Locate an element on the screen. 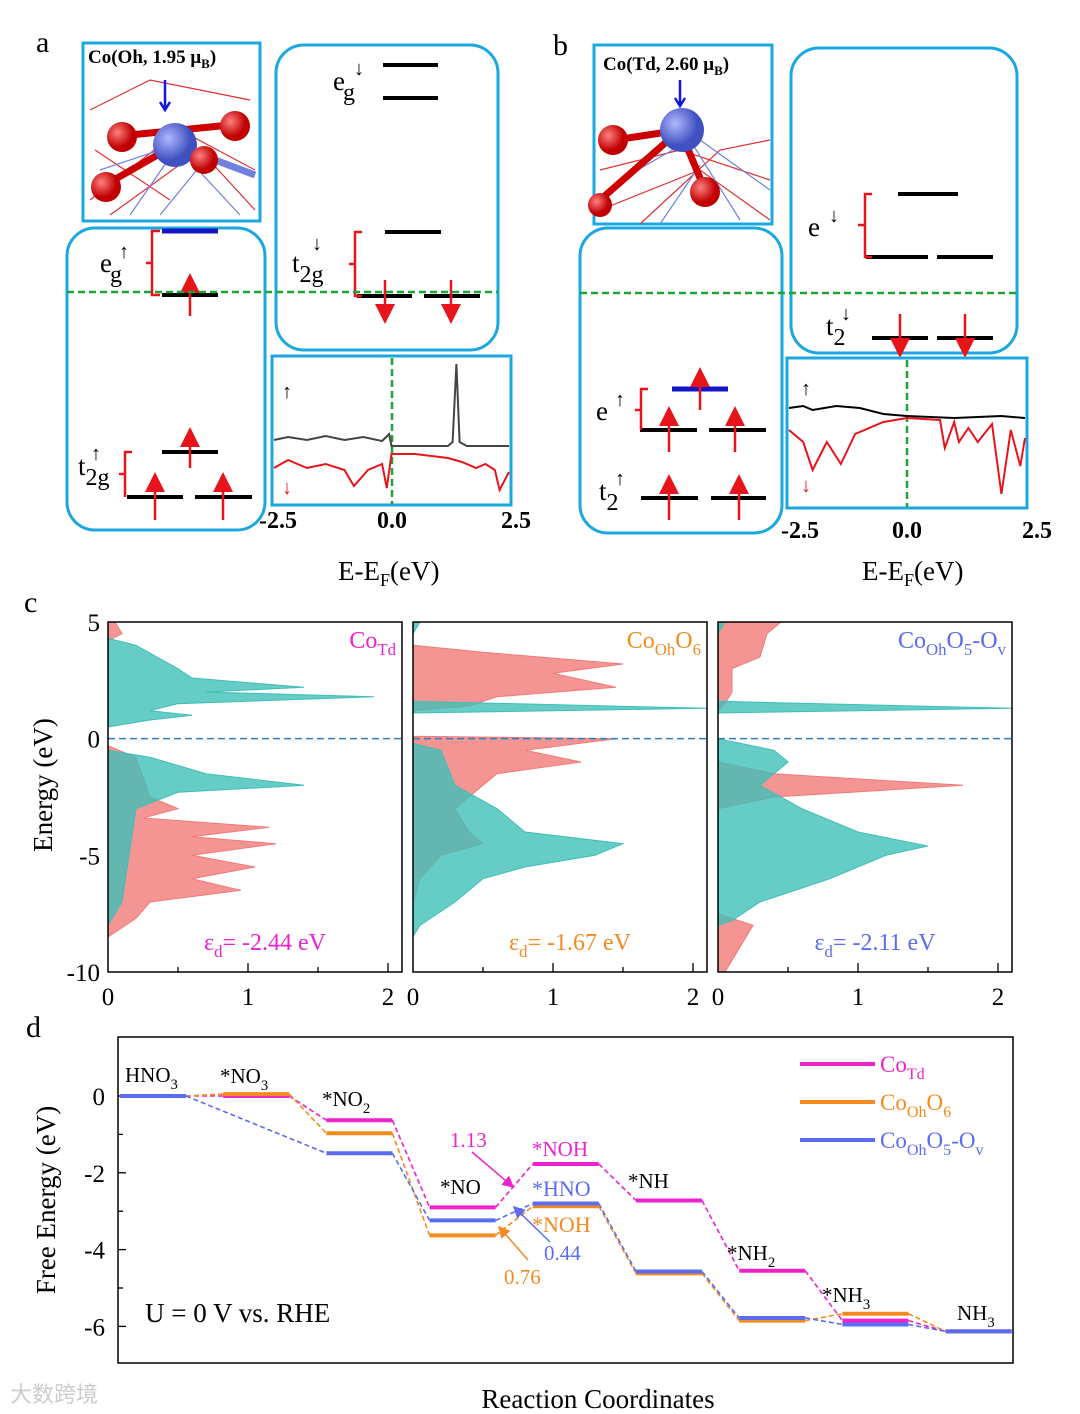 The height and width of the screenshot is (1414, 1080). spin-down-dos-line is located at coordinates (391, 473).